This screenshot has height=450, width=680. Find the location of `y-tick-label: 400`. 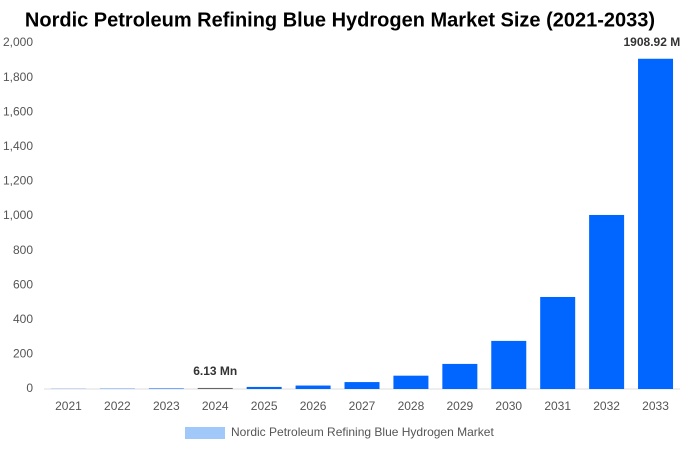

y-tick-label: 400 is located at coordinates (23, 319).